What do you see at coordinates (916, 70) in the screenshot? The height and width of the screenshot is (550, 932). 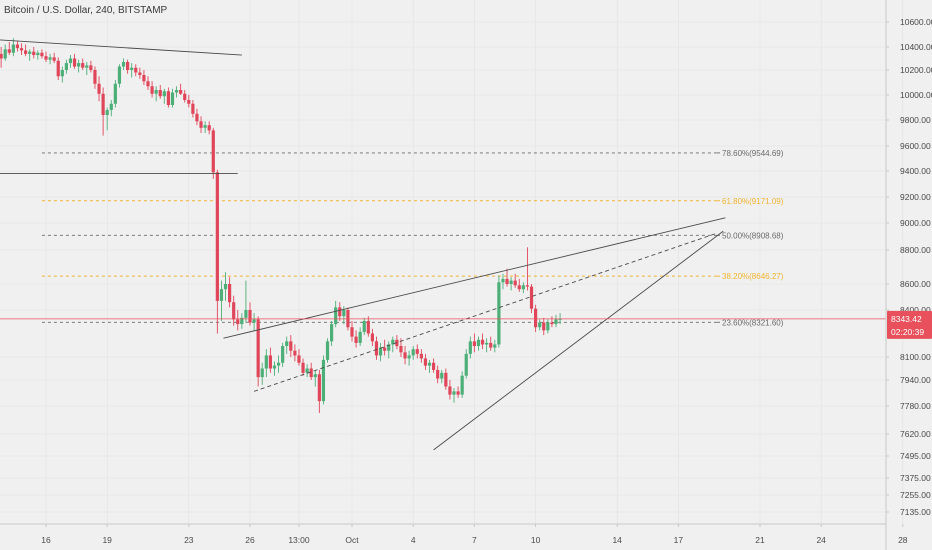 I see `y-tick-label: 10200.00` at bounding box center [916, 70].